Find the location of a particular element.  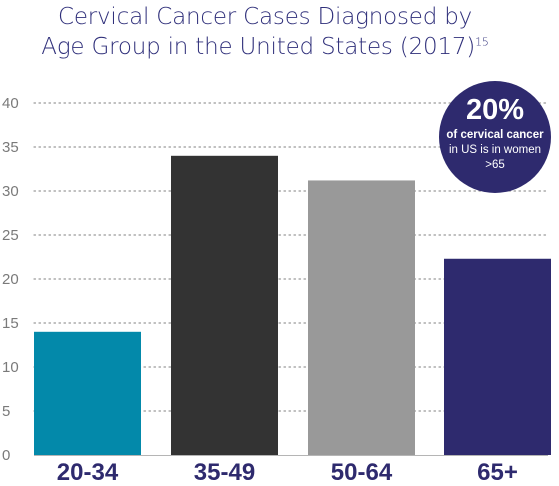

y-tick-label: 25 is located at coordinates (10, 235).